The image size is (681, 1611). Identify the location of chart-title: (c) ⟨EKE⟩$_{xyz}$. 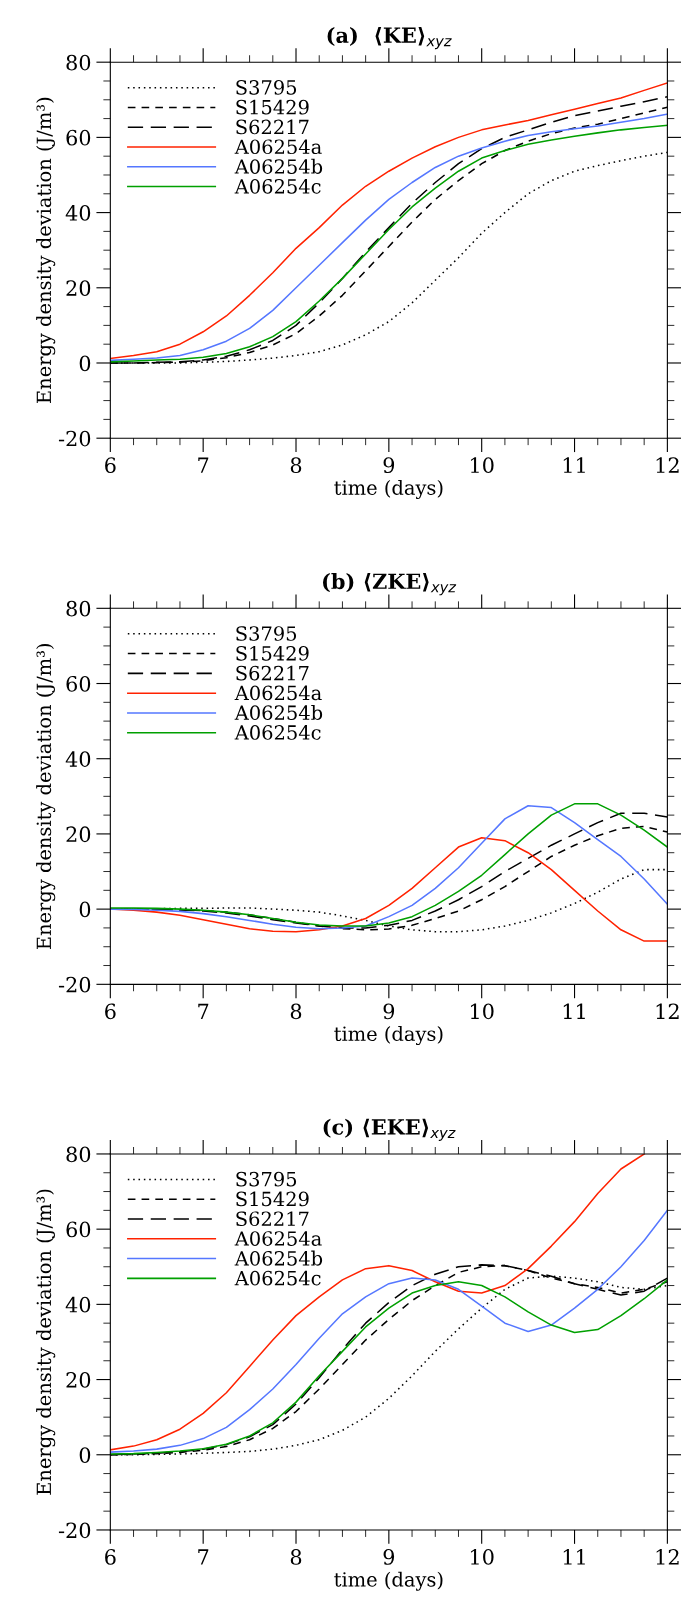
(389, 1129).